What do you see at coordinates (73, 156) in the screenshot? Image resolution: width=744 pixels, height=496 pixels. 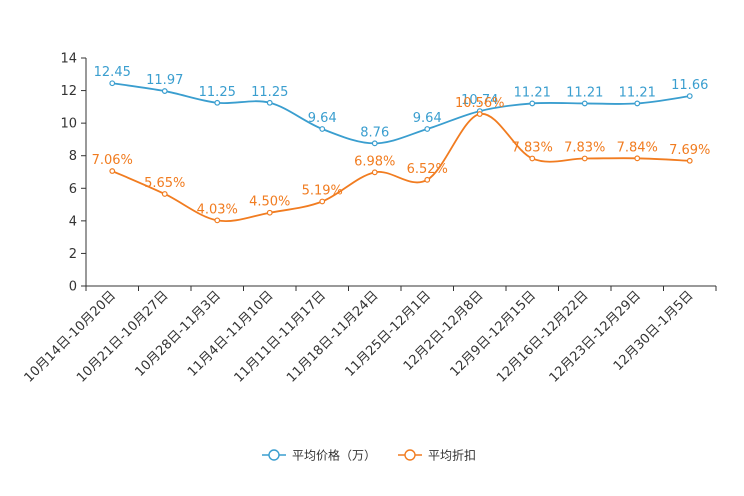 I see `y-tick-label: 8` at bounding box center [73, 156].